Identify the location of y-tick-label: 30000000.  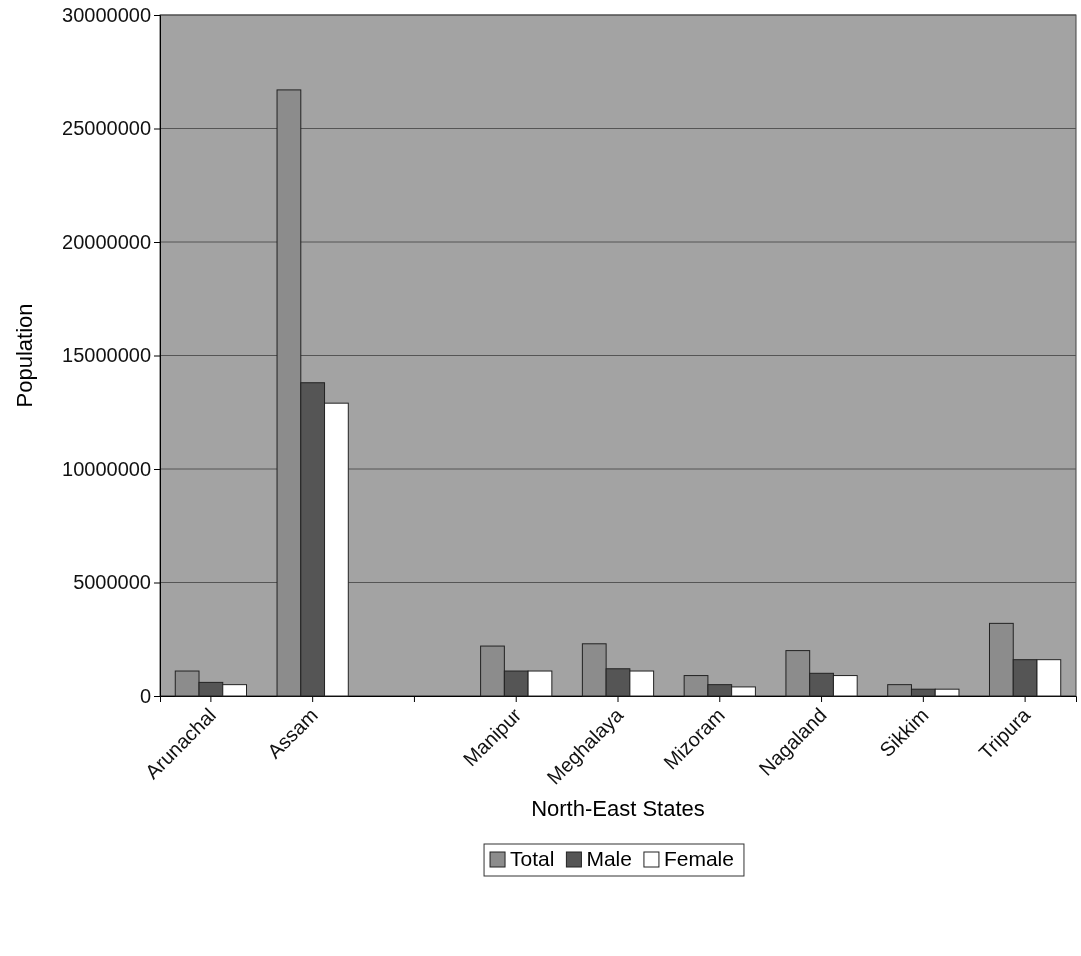
(106, 14).